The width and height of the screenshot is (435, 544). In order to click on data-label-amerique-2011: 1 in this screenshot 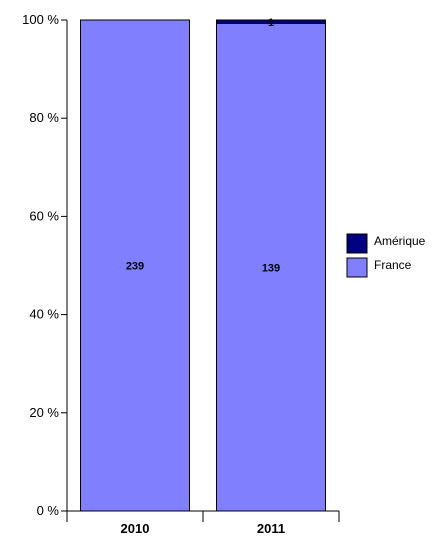, I will do `click(271, 23)`.